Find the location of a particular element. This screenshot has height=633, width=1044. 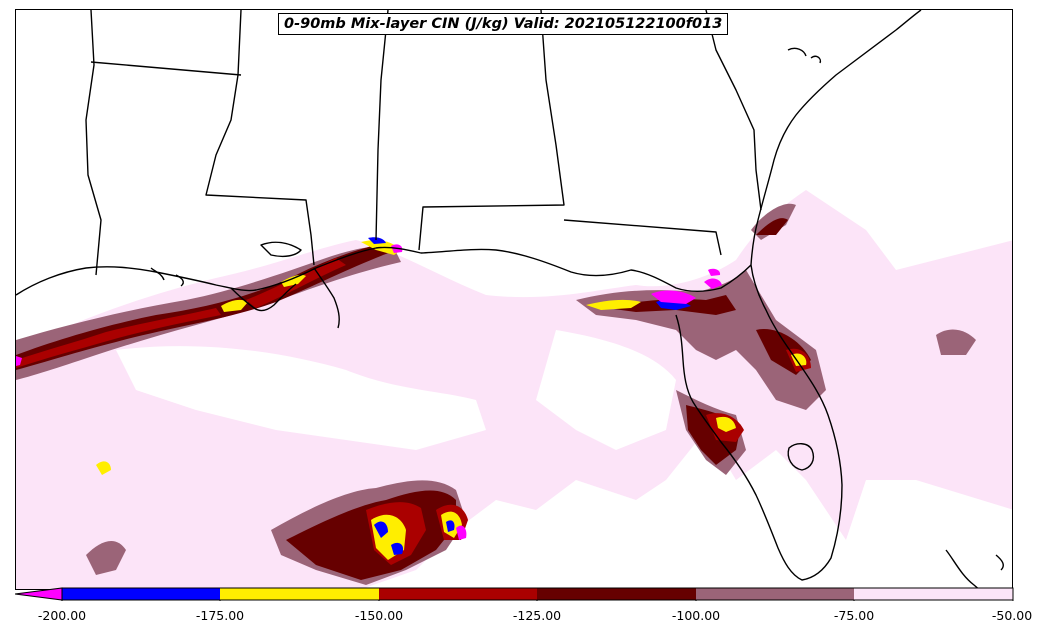

colorbar-segment-red is located at coordinates (458, 594).